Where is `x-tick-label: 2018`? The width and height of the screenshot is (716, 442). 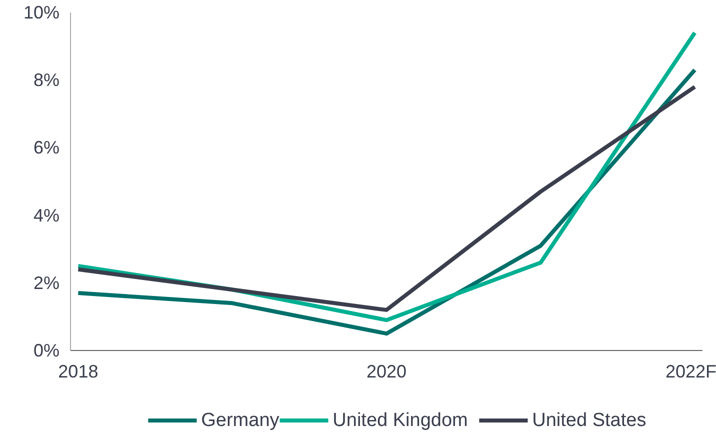
x-tick-label: 2018 is located at coordinates (78, 372).